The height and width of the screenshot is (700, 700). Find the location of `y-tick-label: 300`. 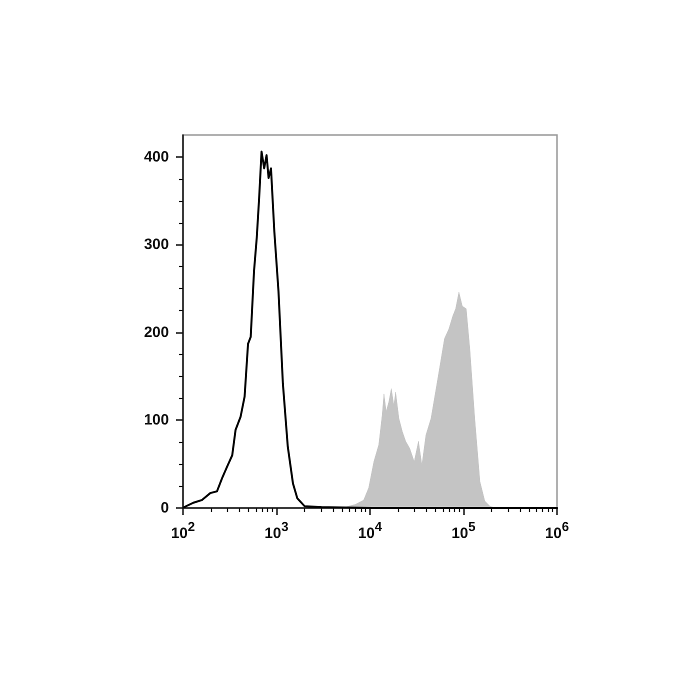

y-tick-label: 300 is located at coordinates (156, 245).